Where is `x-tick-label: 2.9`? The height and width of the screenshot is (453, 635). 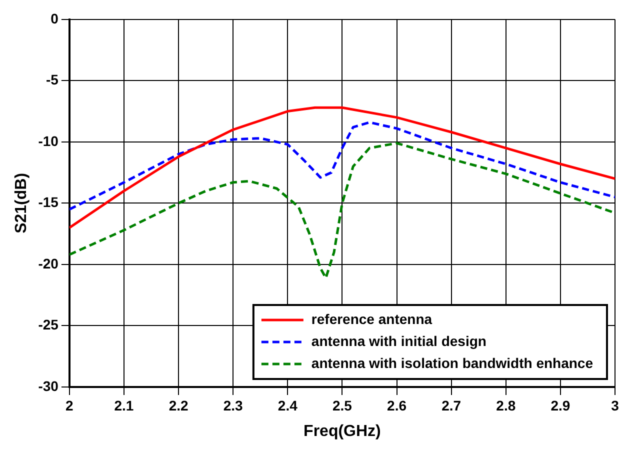 x-tick-label: 2.9 is located at coordinates (560, 405).